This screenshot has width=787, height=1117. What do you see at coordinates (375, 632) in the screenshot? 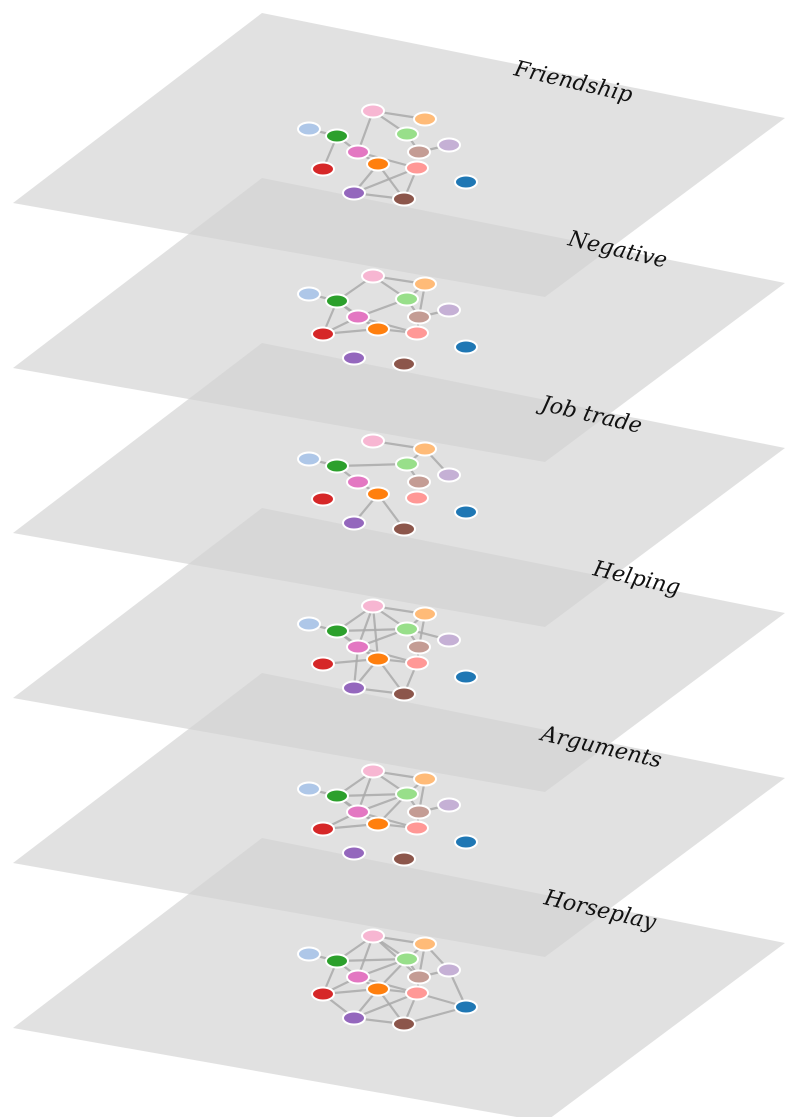
I see `edge-n1-n10` at bounding box center [375, 632].